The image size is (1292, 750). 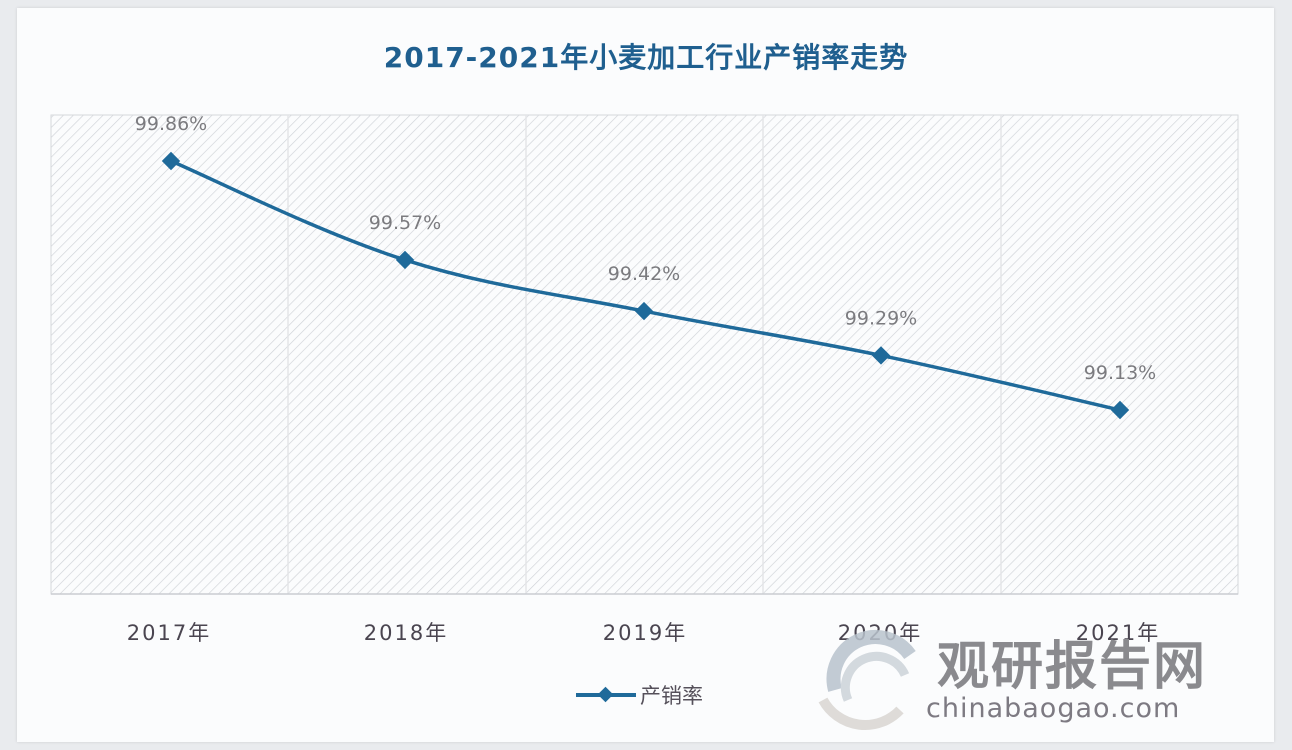 I want to click on x-tick-label: 2021年, so click(x=1118, y=633).